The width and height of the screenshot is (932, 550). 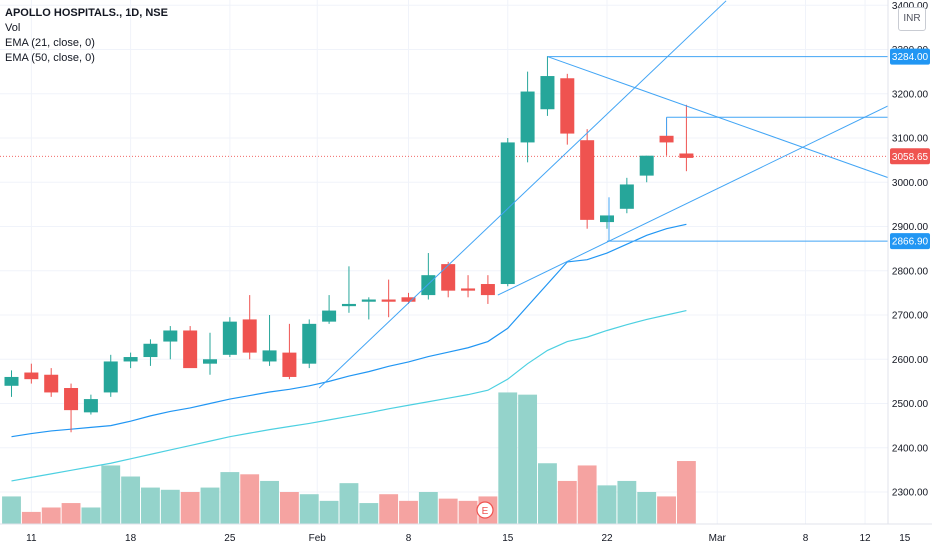 I want to click on price-tags: 3284.00 3058.65 2866.90, so click(x=910, y=149).